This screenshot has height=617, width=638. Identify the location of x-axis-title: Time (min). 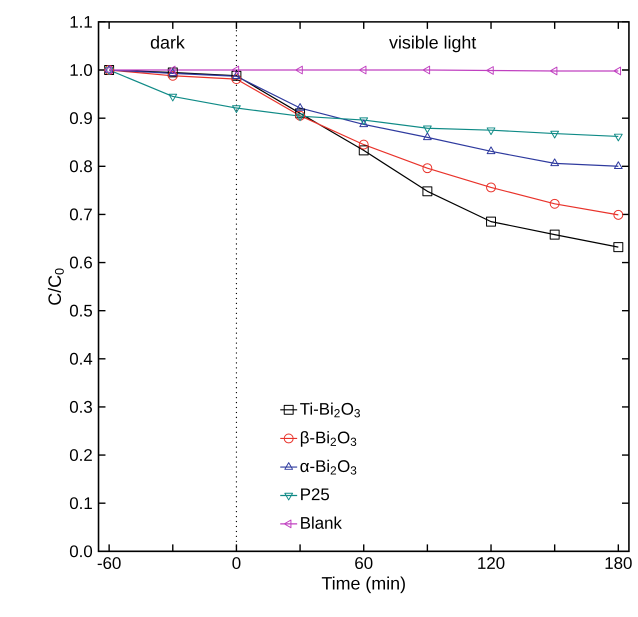
(363, 585).